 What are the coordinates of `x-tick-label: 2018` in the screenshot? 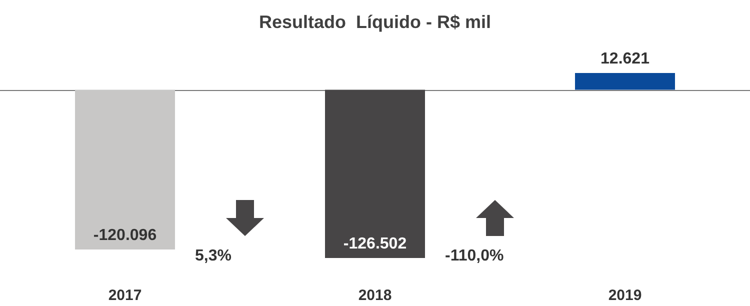 It's located at (375, 295).